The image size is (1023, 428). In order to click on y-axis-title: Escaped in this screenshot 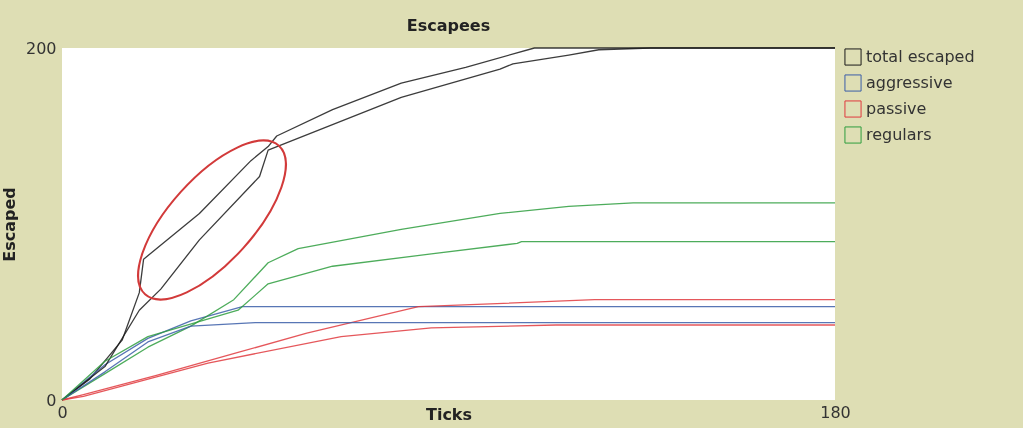, I will do `click(9, 224)`.